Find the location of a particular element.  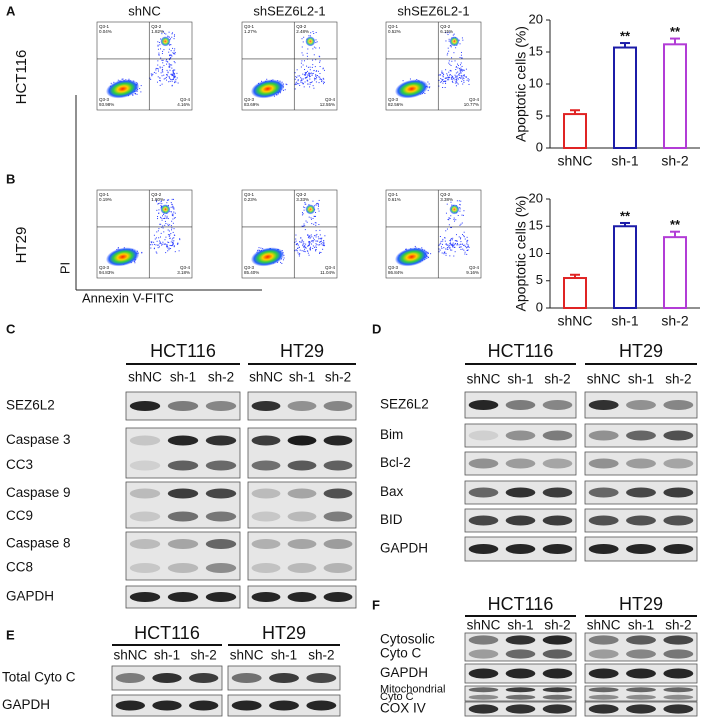

quadrant-percent: 1.82% is located at coordinates (157, 31).